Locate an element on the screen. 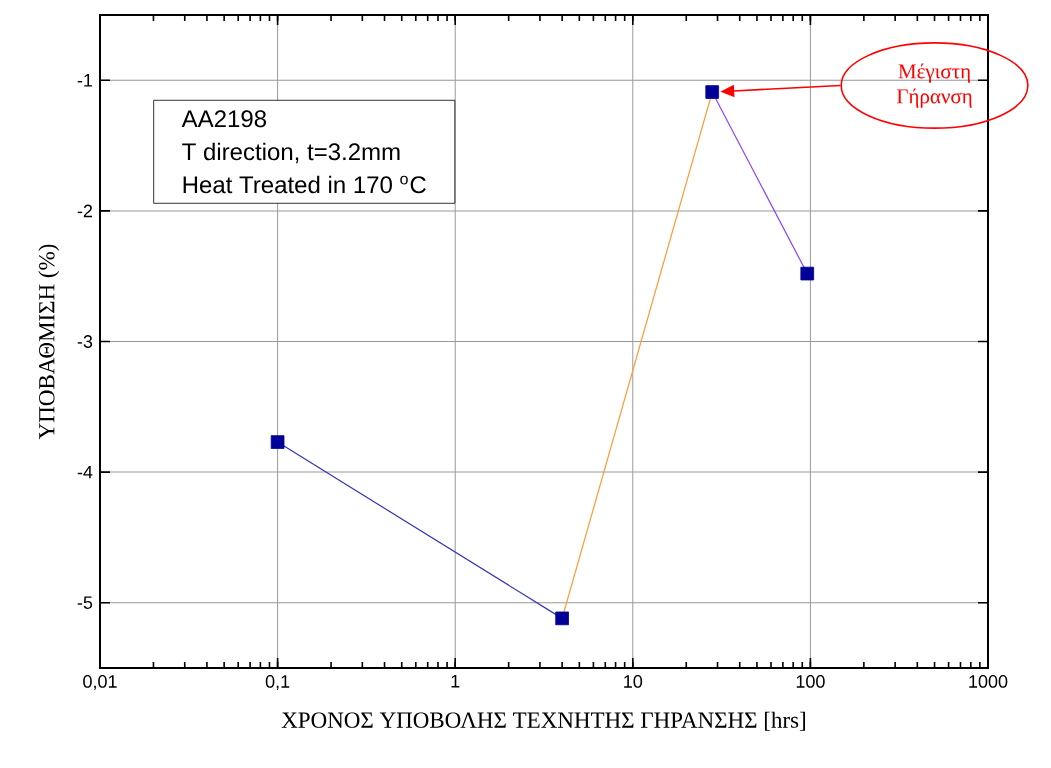  x-tick-label: 1 is located at coordinates (455, 681).